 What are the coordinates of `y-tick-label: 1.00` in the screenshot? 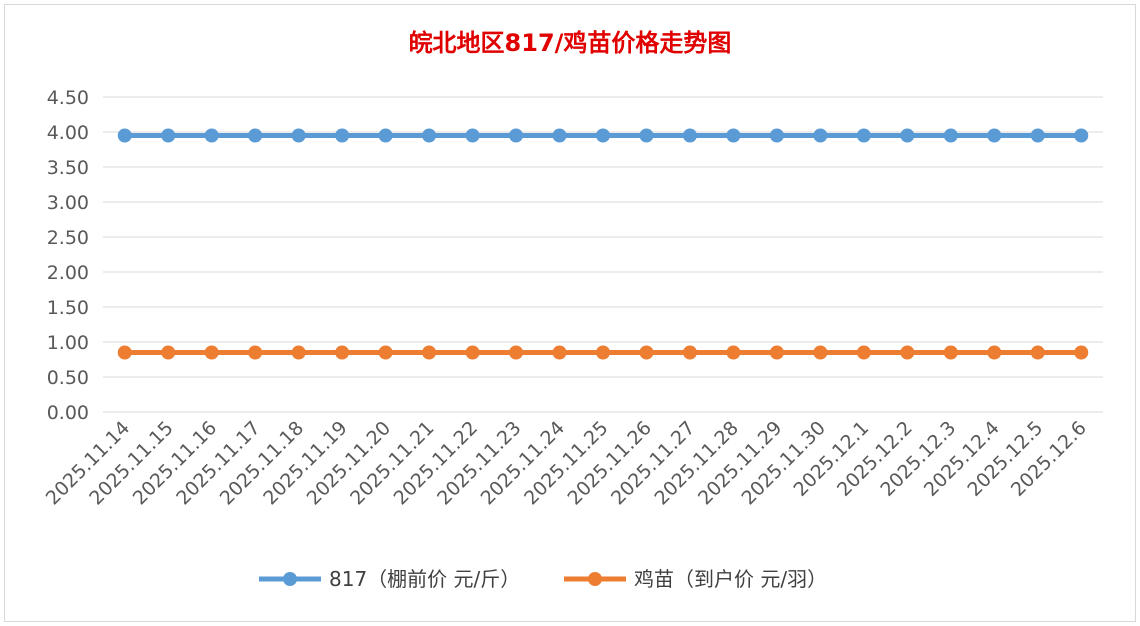 It's located at (68, 343).